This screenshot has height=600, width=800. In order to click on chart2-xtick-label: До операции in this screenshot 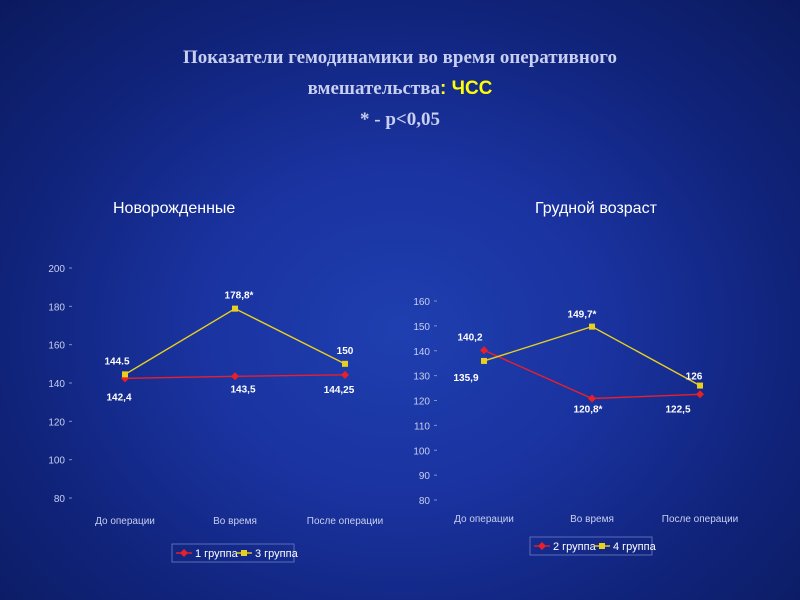, I will do `click(484, 519)`.